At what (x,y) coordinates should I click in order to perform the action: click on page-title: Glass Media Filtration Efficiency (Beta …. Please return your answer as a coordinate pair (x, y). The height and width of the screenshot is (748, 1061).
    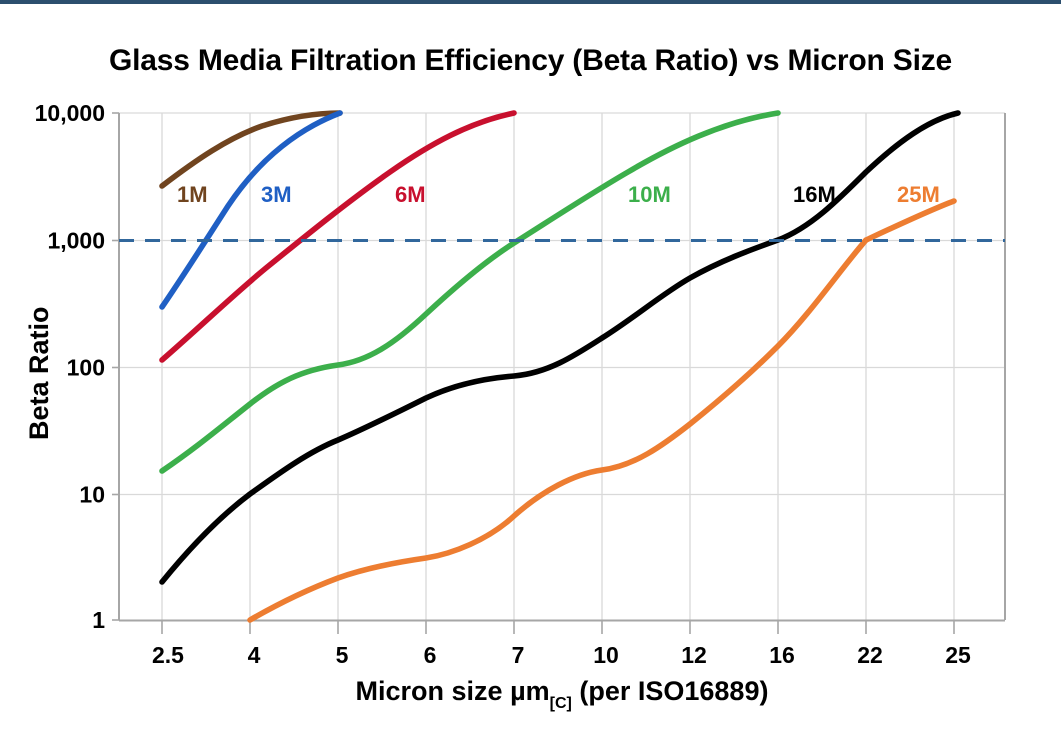
    Looking at the image, I should click on (530, 60).